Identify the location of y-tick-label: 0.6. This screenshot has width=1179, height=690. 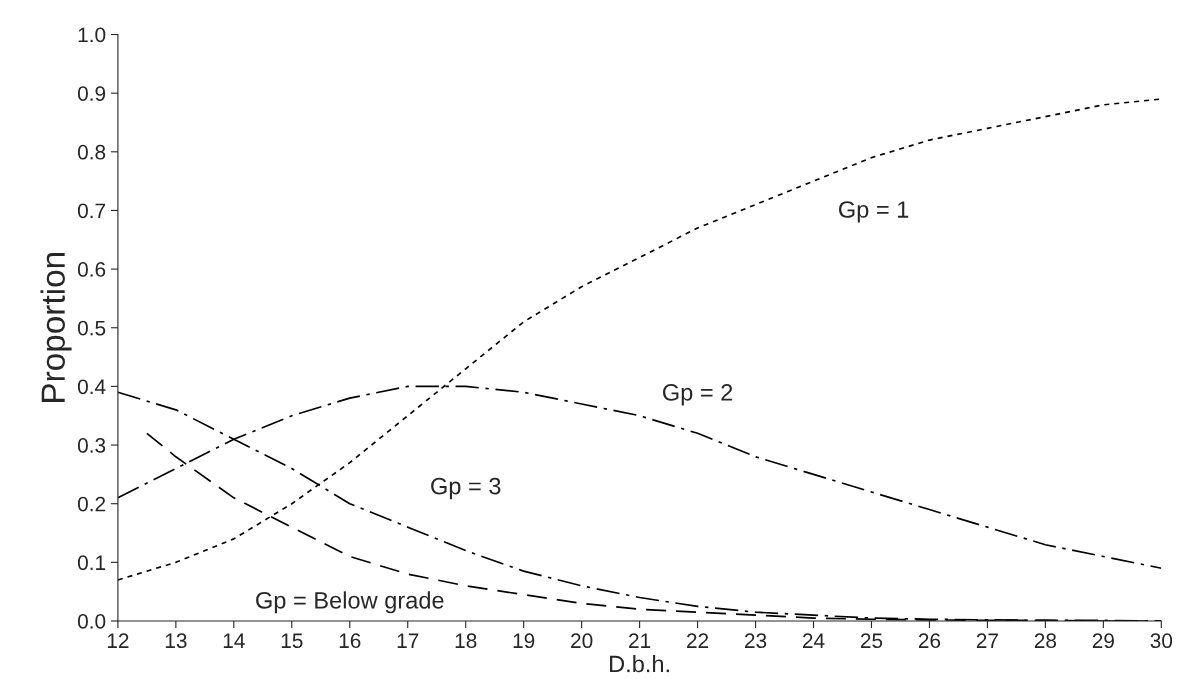
(91, 269).